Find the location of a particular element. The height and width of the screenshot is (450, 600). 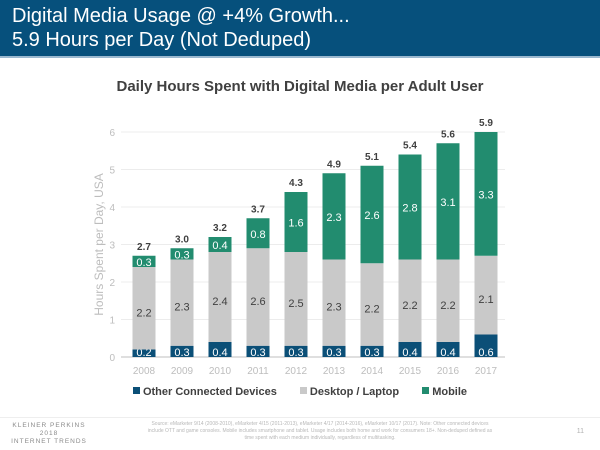

x-tick-label: 2016 is located at coordinates (448, 371).